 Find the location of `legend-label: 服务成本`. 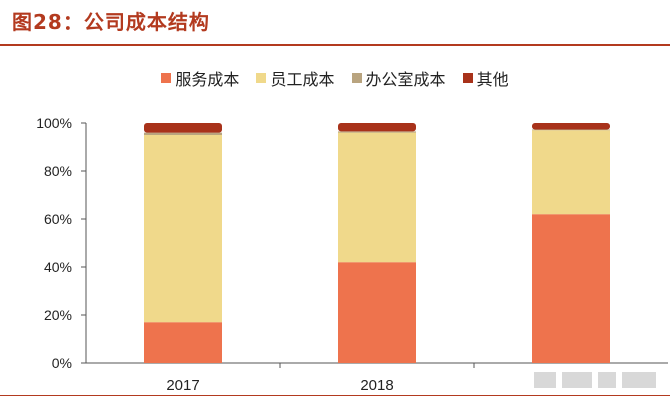

legend-label: 服务成本 is located at coordinates (207, 79).